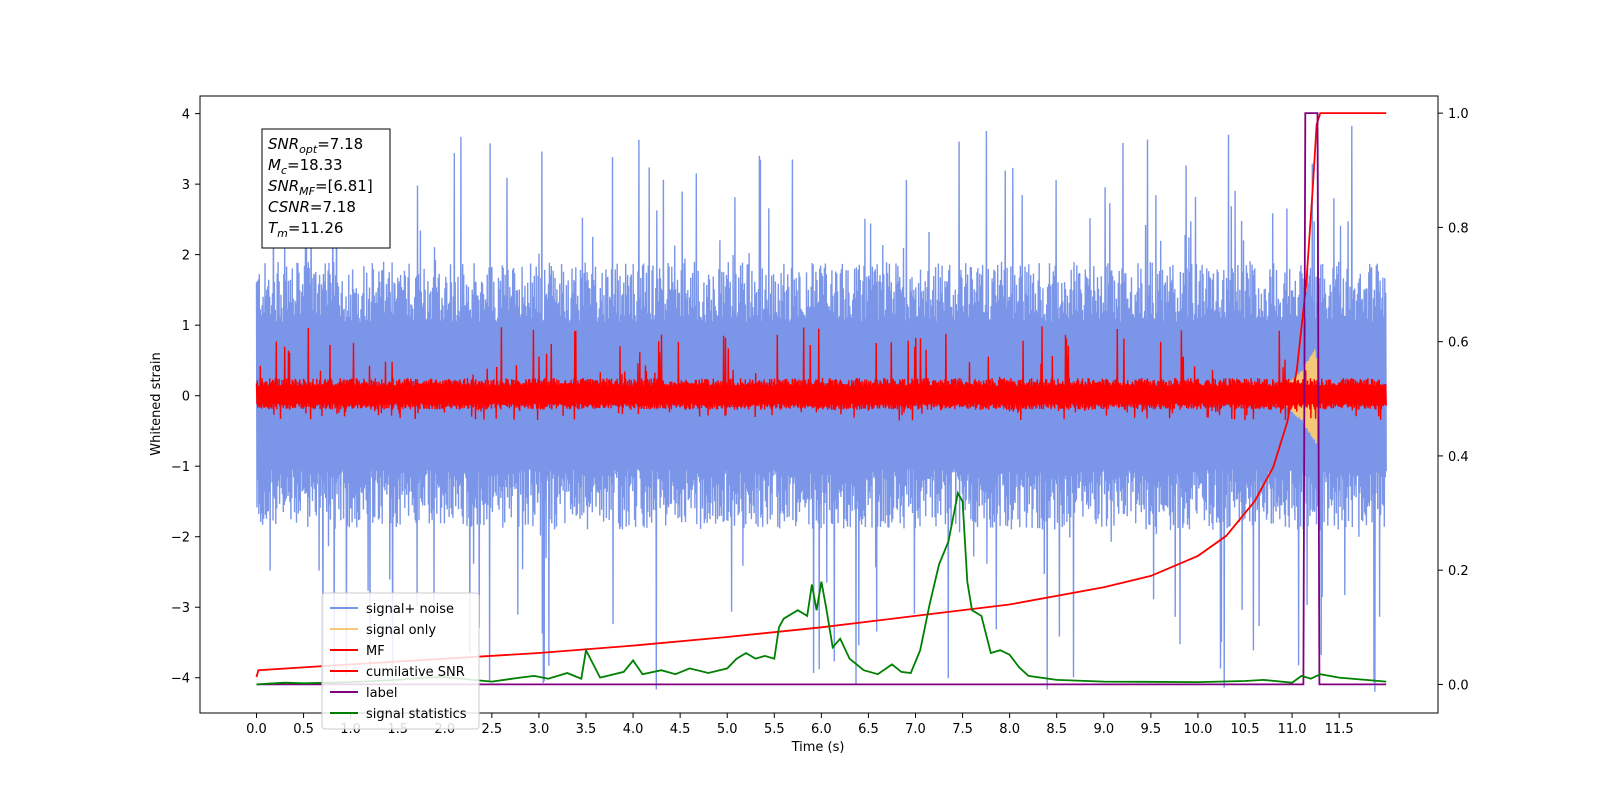  I want to click on info-box-line: SNRopt=7.18, so click(315, 145).